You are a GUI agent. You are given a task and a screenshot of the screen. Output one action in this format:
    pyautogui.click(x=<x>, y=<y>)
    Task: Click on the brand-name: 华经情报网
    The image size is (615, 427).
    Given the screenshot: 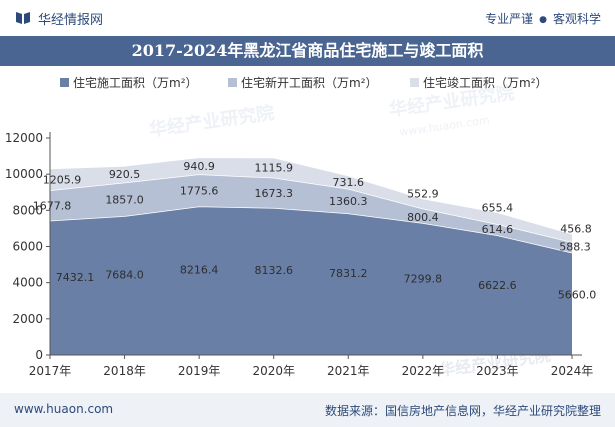 What is the action you would take?
    pyautogui.click(x=71, y=20)
    